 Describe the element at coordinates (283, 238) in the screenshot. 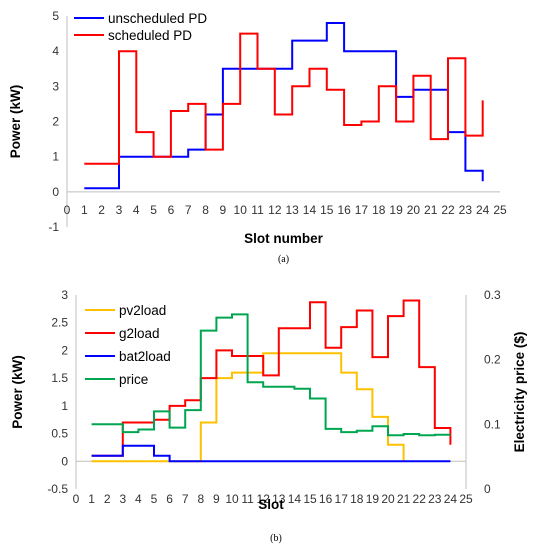

I see `x-axis-label: Slot number` at that location.